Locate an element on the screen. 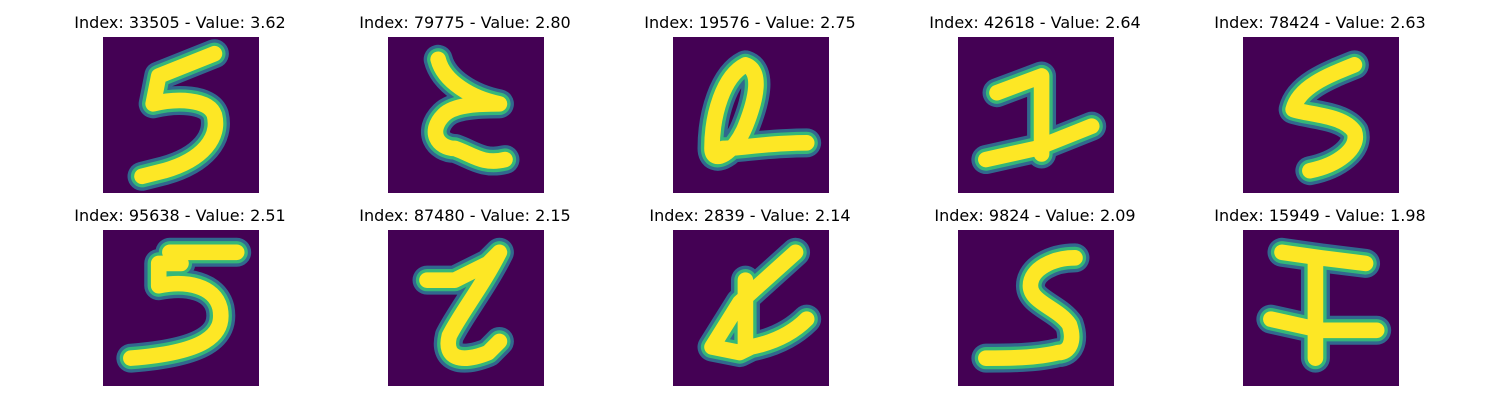  digit-panel-6: Index: 95638 - Value: 2.51 is located at coordinates (180, 296).